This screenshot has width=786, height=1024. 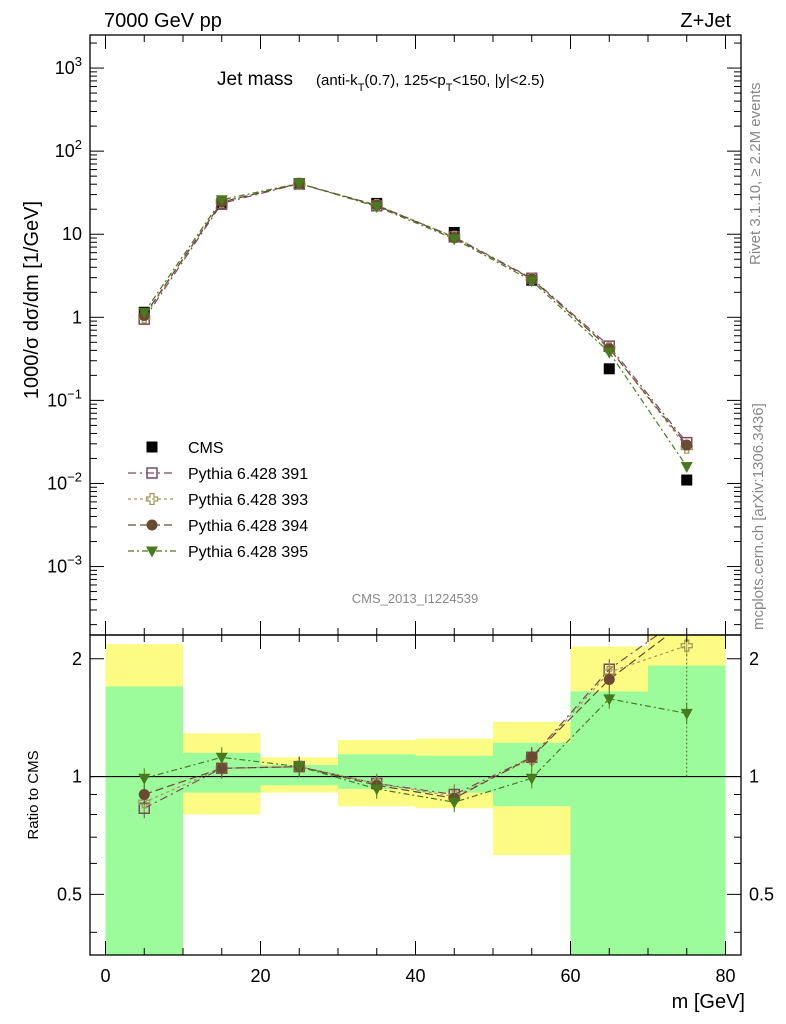 I want to click on main-y-tick-label: 10², so click(x=68, y=149).